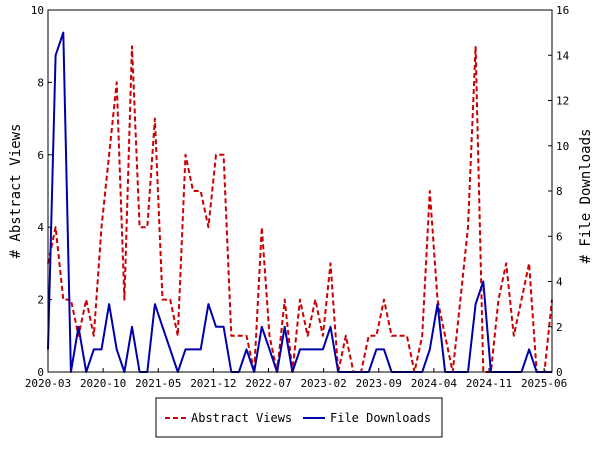  I want to click on y-axis-label: # Abstract Views, so click(16, 191).